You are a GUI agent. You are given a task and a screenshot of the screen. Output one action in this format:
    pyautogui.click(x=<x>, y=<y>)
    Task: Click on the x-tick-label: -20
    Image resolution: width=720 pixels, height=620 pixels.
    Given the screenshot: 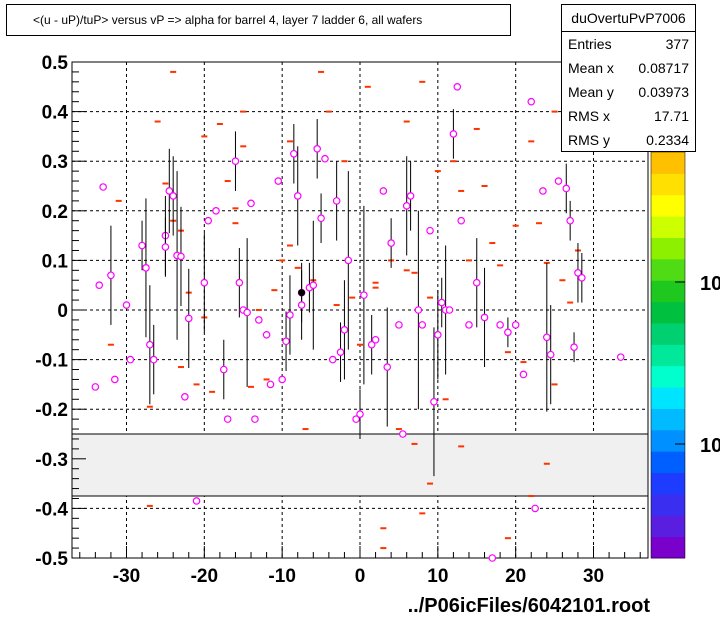 What is the action you would take?
    pyautogui.click(x=204, y=576)
    